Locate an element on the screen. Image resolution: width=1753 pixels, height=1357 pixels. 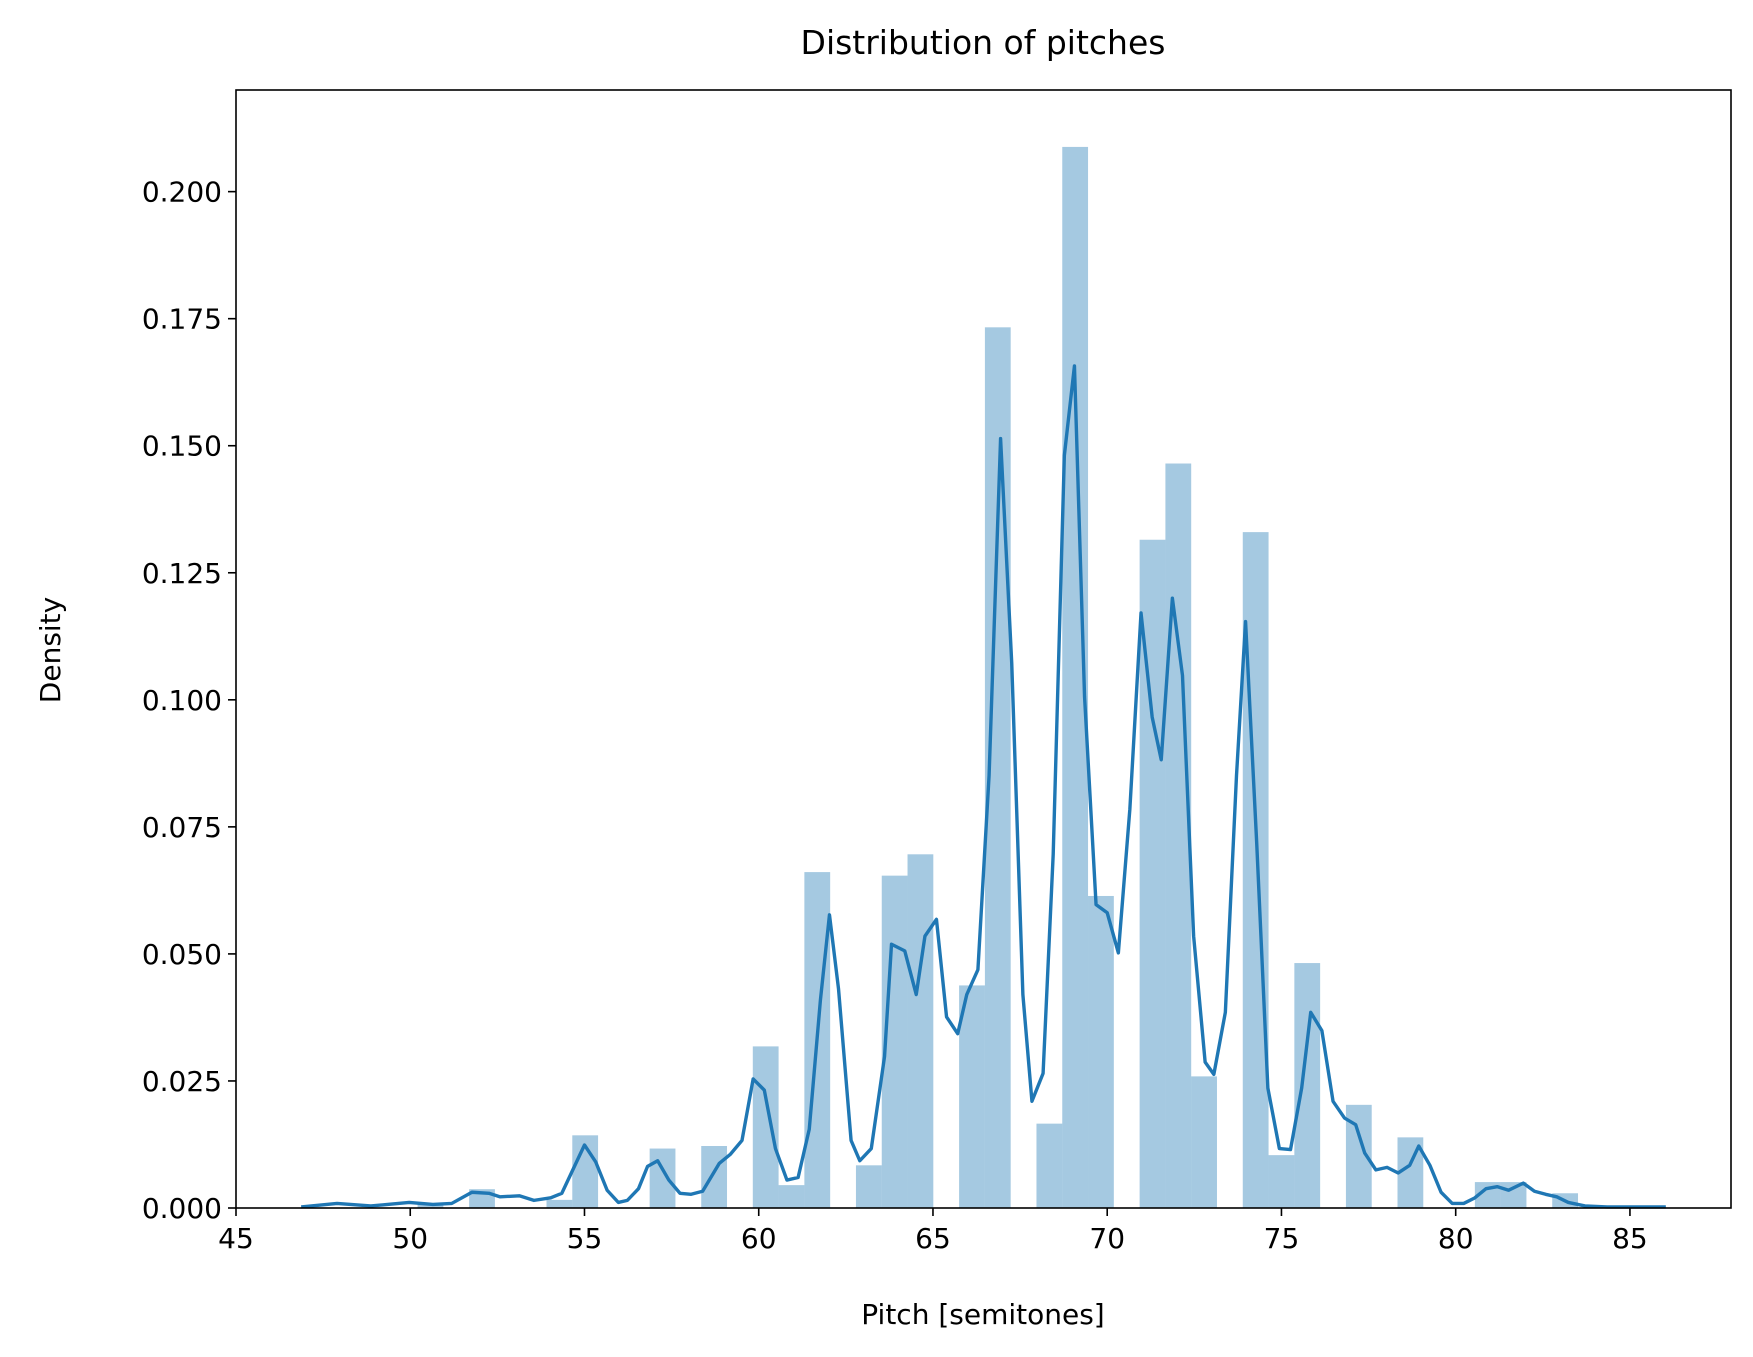
y-tick-label: 0.100 is located at coordinates (182, 700).